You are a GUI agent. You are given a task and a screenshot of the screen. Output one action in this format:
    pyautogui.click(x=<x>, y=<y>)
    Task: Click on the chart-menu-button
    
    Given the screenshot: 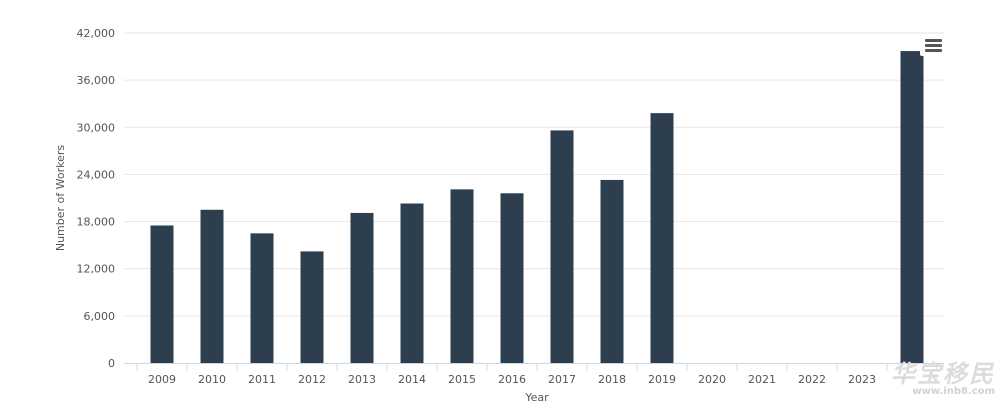 What is the action you would take?
    pyautogui.click(x=933, y=45)
    